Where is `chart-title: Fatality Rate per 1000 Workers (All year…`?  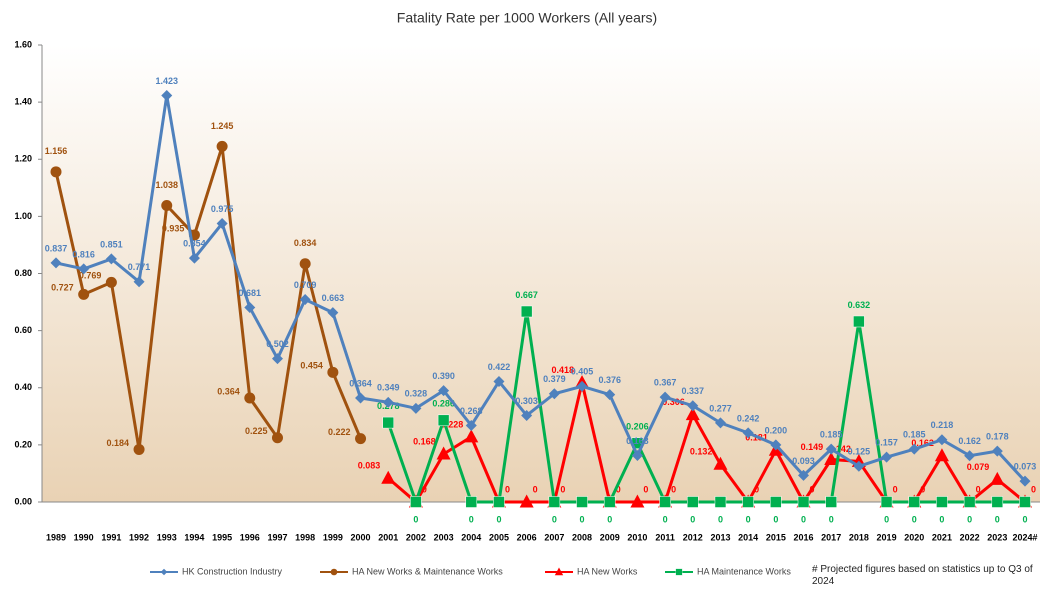
chart-title: Fatality Rate per 1000 Workers (All year… is located at coordinates (527, 18).